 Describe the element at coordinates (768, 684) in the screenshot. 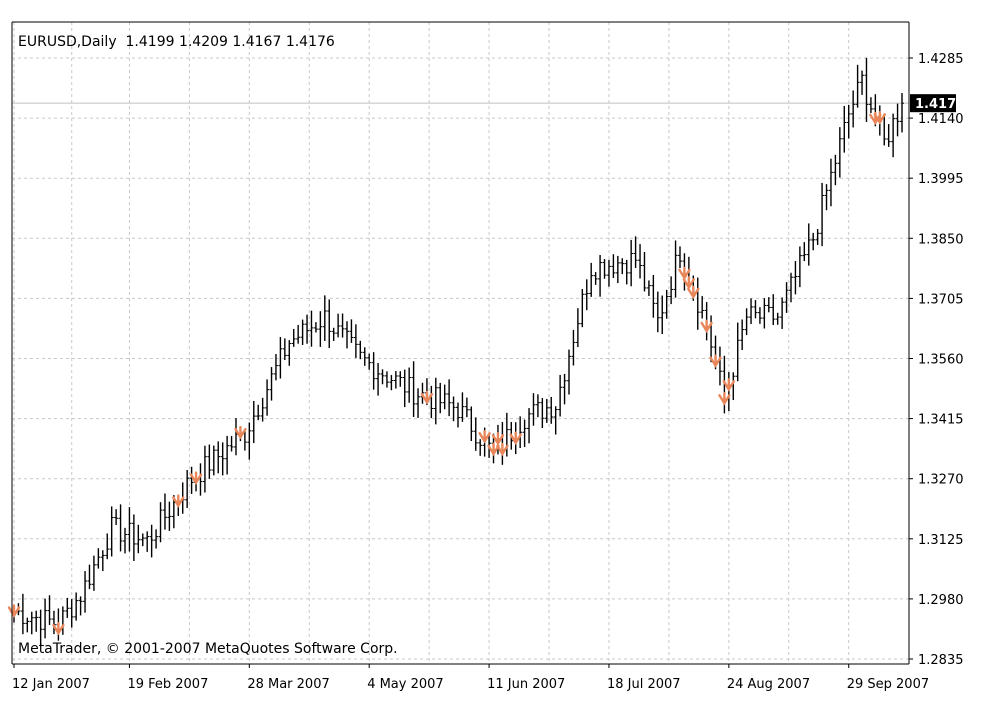

I see `x-tick-label: 24 Aug 2007` at that location.